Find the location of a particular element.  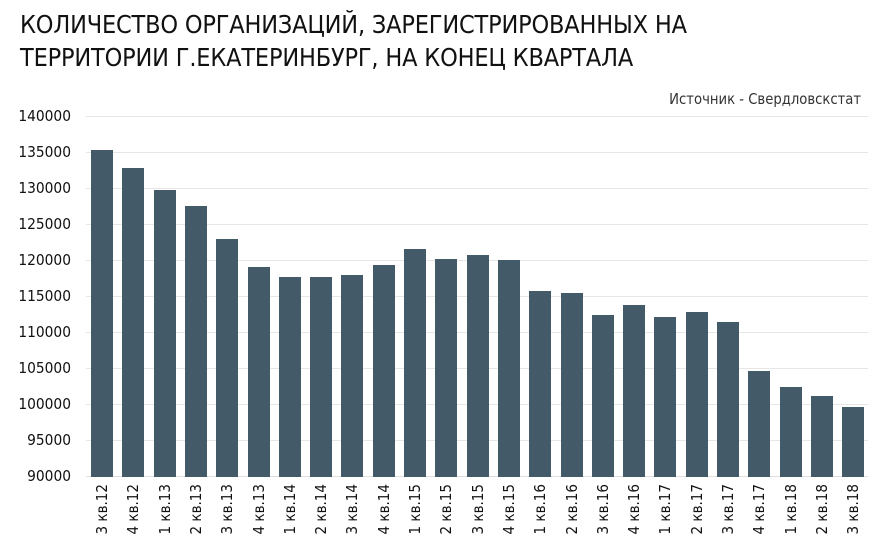

source-note: Источник - Свердловскстат is located at coordinates (765, 99).